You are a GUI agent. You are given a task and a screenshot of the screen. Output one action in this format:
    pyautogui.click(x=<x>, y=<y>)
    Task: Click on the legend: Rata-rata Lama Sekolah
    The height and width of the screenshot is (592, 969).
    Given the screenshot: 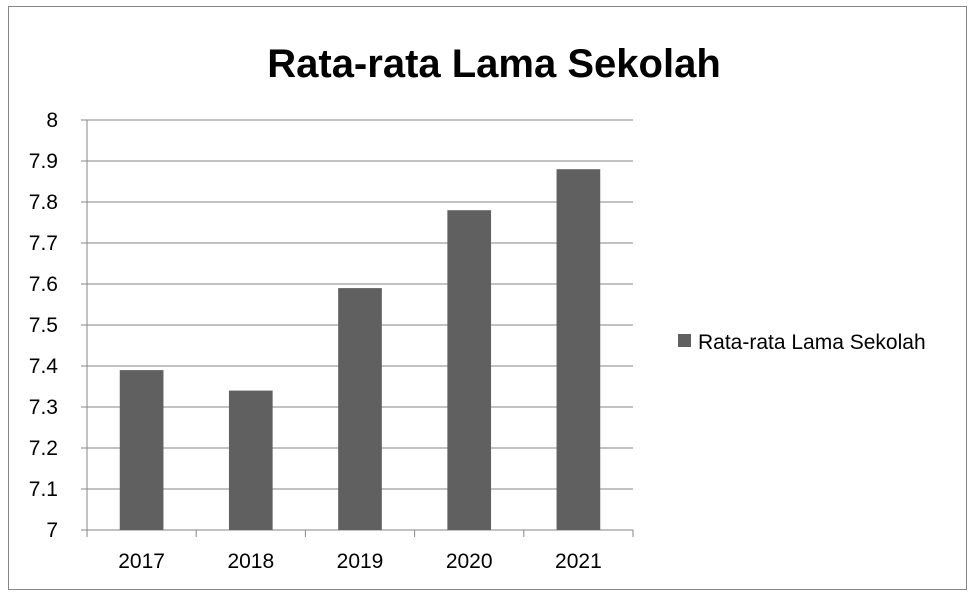 What is the action you would take?
    pyautogui.click(x=802, y=342)
    